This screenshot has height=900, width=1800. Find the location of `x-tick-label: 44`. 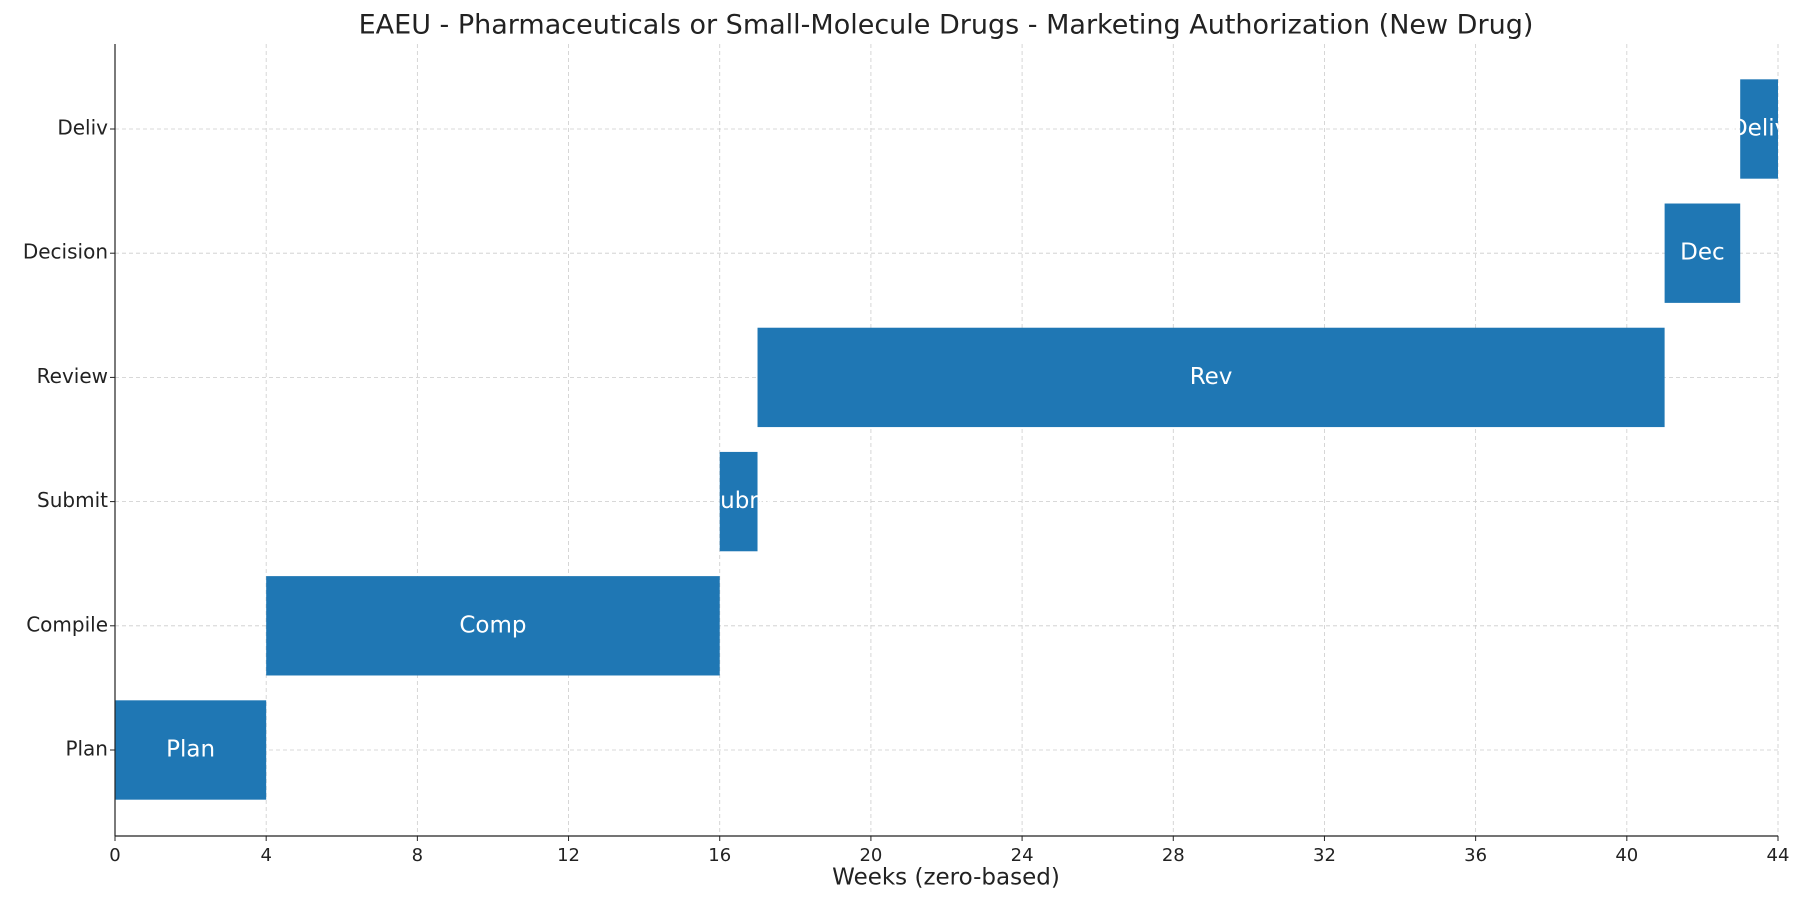

x-tick-label: 44 is located at coordinates (1778, 855).